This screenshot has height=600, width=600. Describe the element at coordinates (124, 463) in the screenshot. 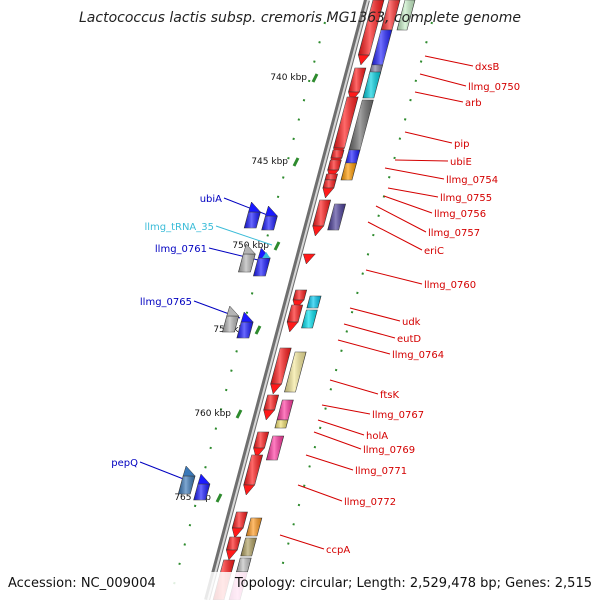

I see `gene-label-reverse: pepQ` at that location.